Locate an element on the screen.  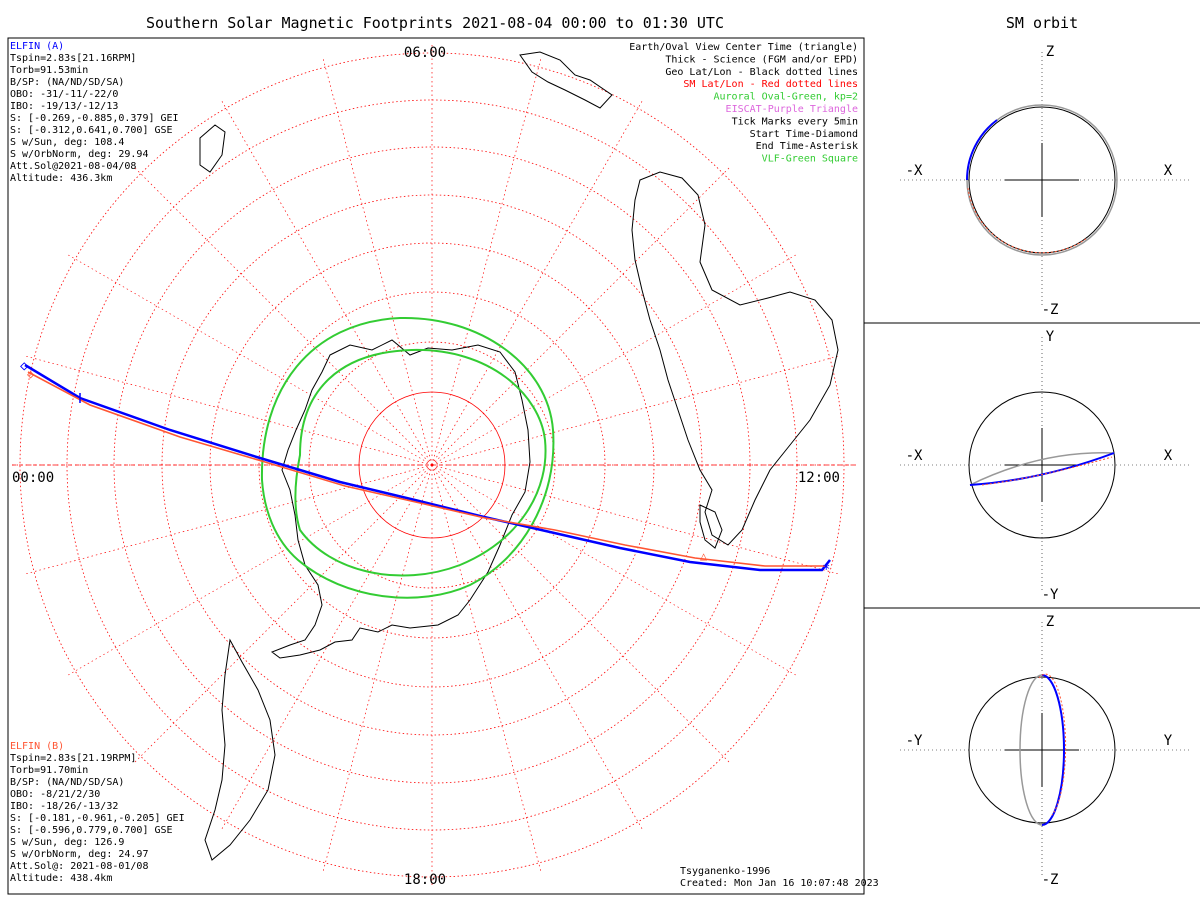
probe-info-line: S w/OrbNorm, deg: 29.94 is located at coordinates (79, 154).